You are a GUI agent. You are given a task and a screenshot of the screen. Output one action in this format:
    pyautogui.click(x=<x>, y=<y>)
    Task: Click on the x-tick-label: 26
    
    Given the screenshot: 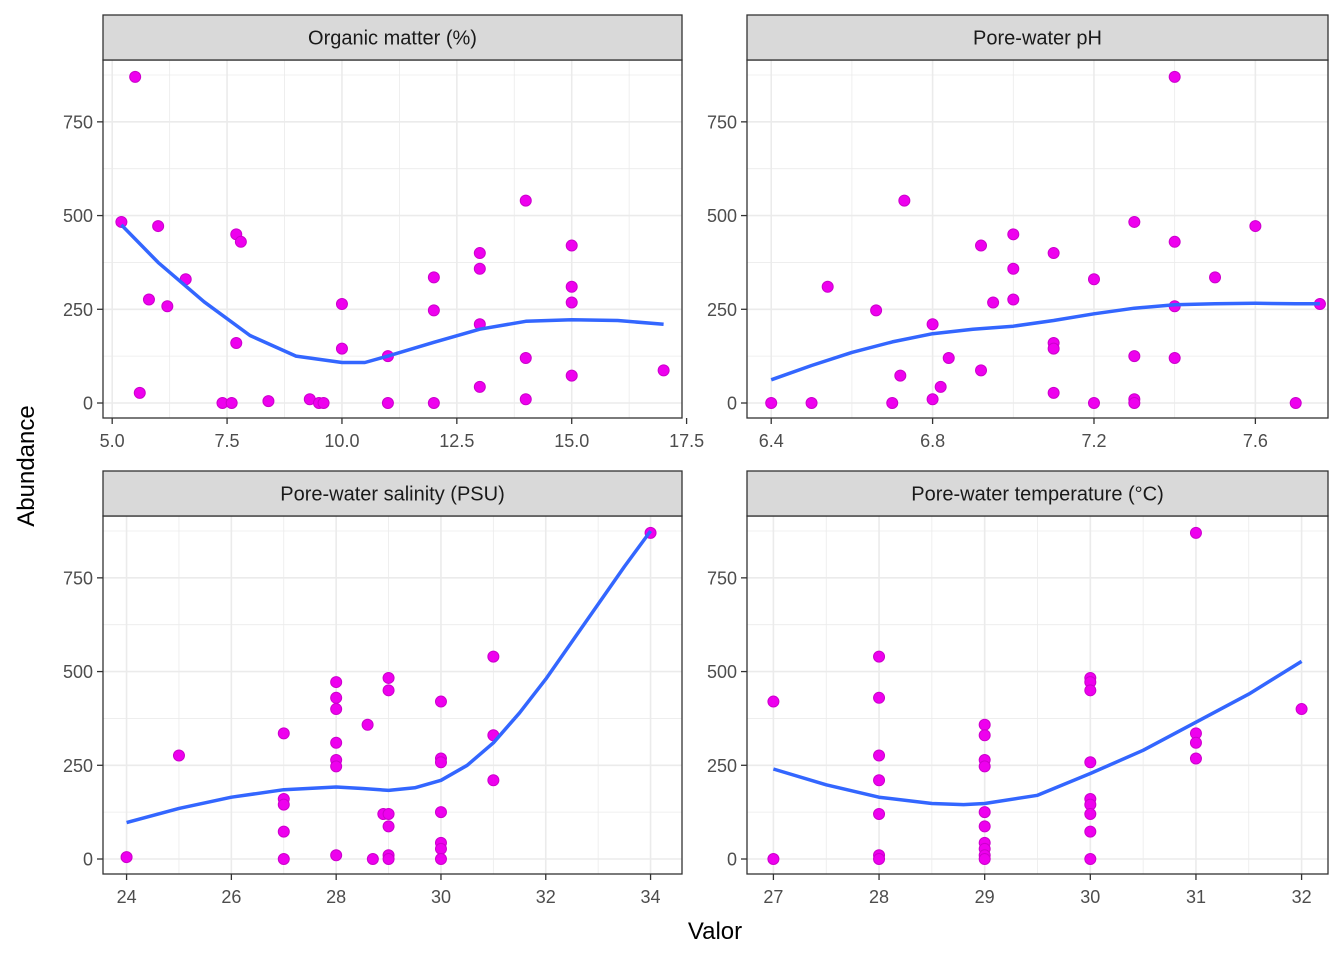 What is the action you would take?
    pyautogui.click(x=231, y=897)
    